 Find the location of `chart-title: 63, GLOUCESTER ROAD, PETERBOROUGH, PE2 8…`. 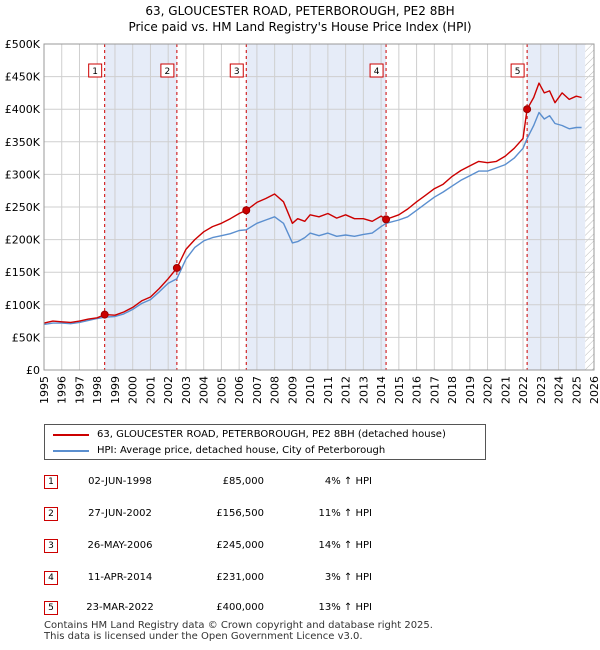

chart-title: 63, GLOUCESTER ROAD, PETERBOROUGH, PE2 8… is located at coordinates (300, 11).